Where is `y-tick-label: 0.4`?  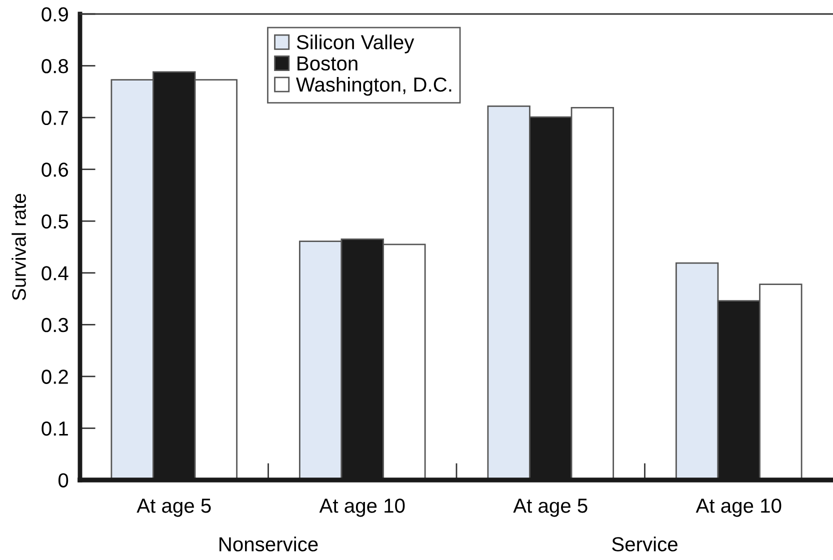 y-tick-label: 0.4 is located at coordinates (55, 273).